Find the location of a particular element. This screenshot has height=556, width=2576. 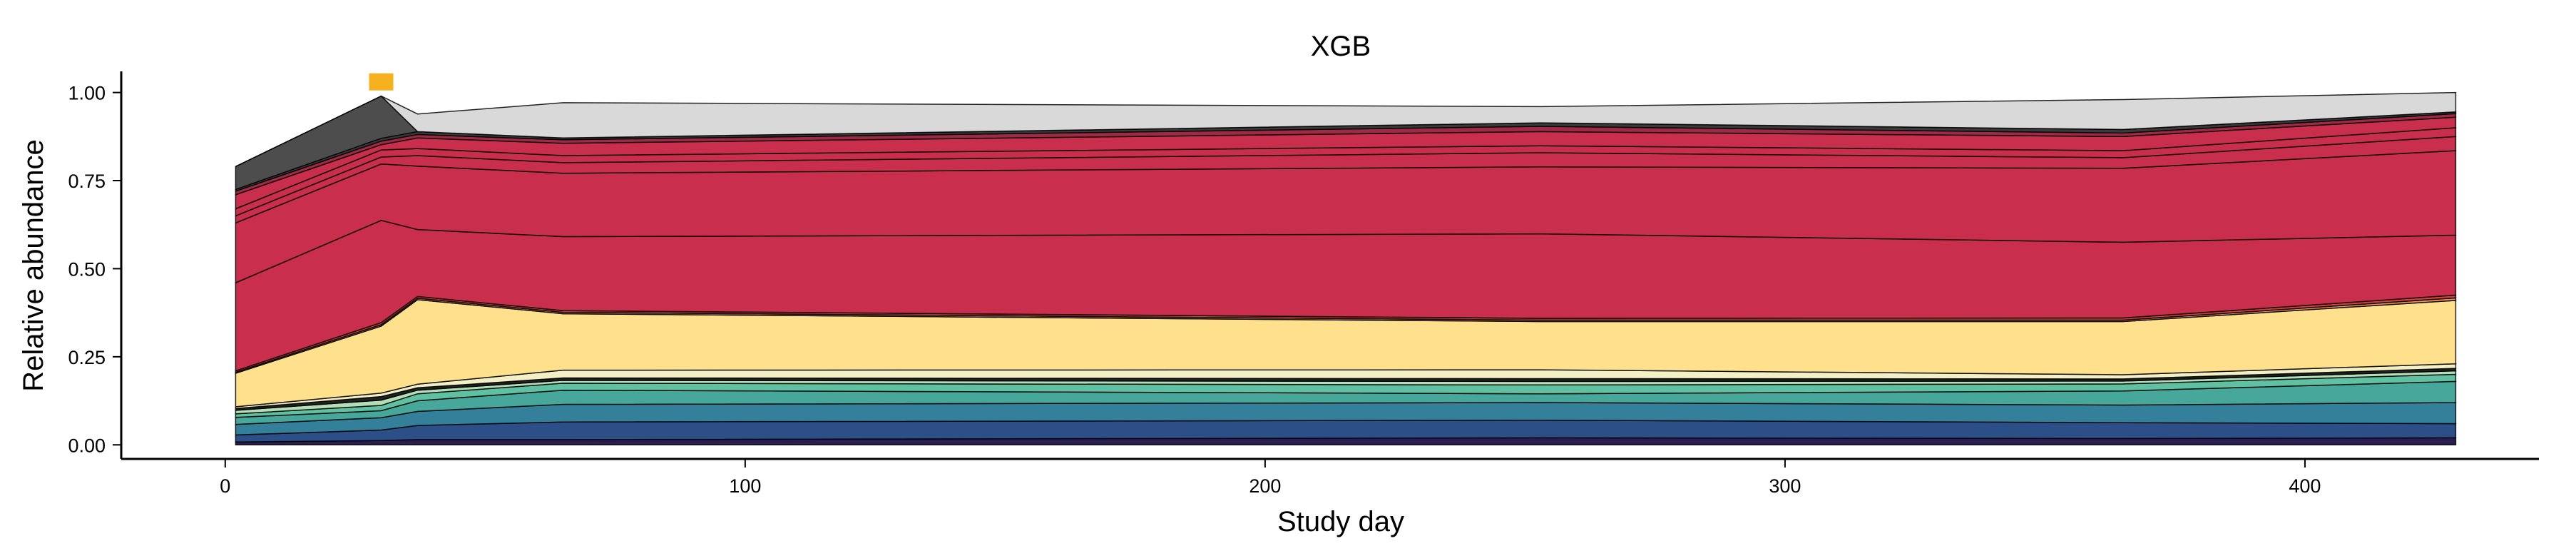

y-tick-label: 0.00 is located at coordinates (87, 445).